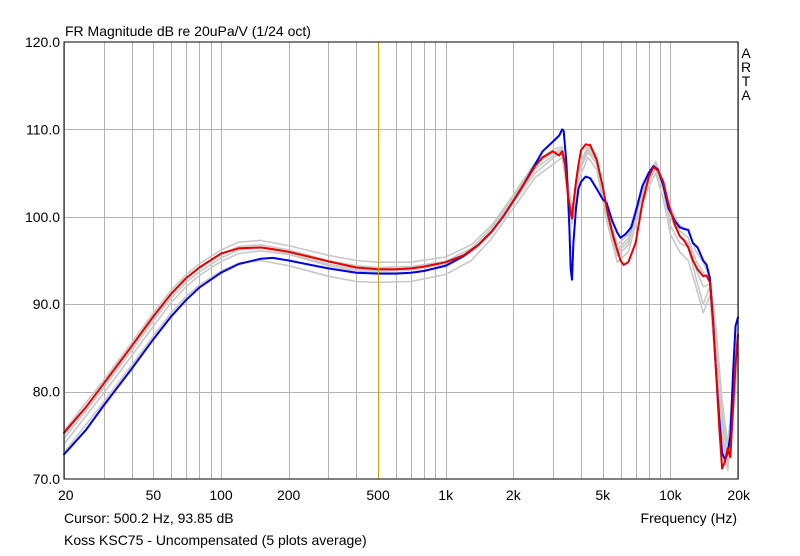 The width and height of the screenshot is (800, 556). I want to click on y-tick-label: 110.0, so click(43, 129).